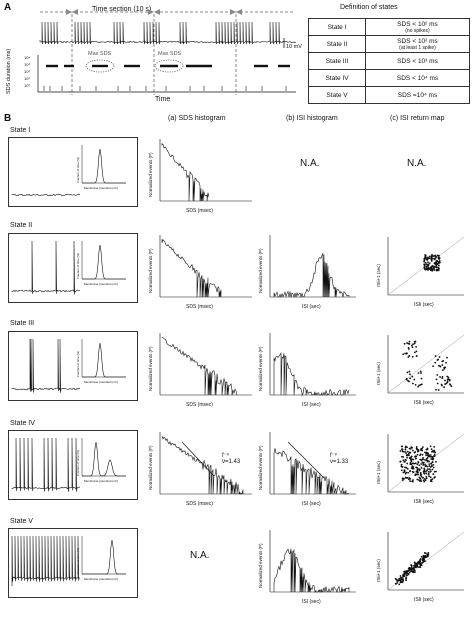 The width and height of the screenshot is (474, 622). What do you see at coordinates (200, 555) in the screenshot?
I see `state-5-sds-na: N.A.` at bounding box center [200, 555].